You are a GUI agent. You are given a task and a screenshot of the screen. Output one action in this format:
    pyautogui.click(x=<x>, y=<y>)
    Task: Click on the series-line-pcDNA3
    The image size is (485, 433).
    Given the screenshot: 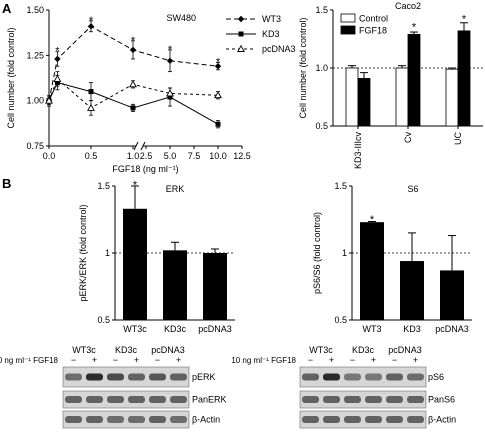 What is the action you would take?
    pyautogui.click(x=133, y=93)
    